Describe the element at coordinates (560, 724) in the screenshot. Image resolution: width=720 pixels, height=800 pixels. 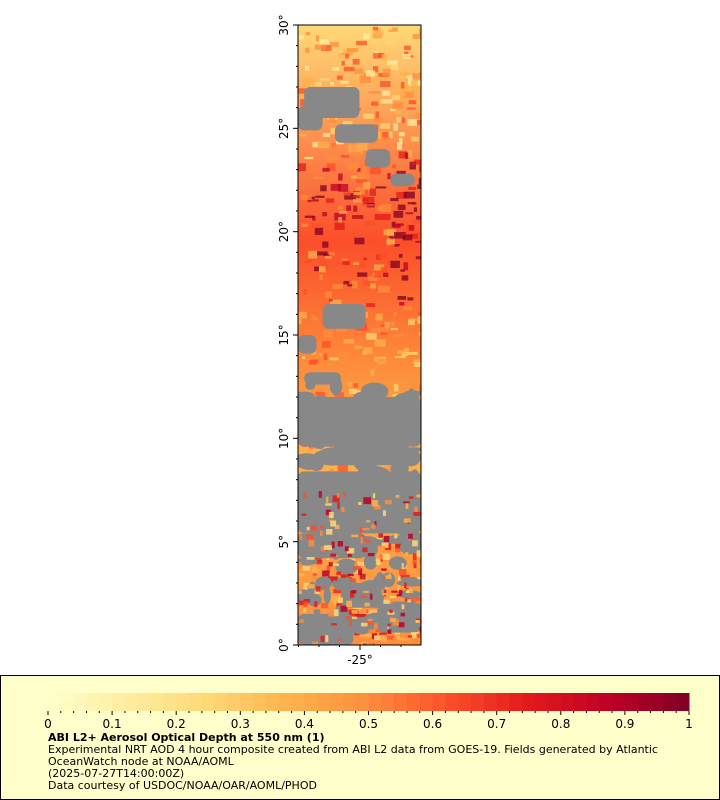
I see `colorbar-tick-label: 0.8` at that location.